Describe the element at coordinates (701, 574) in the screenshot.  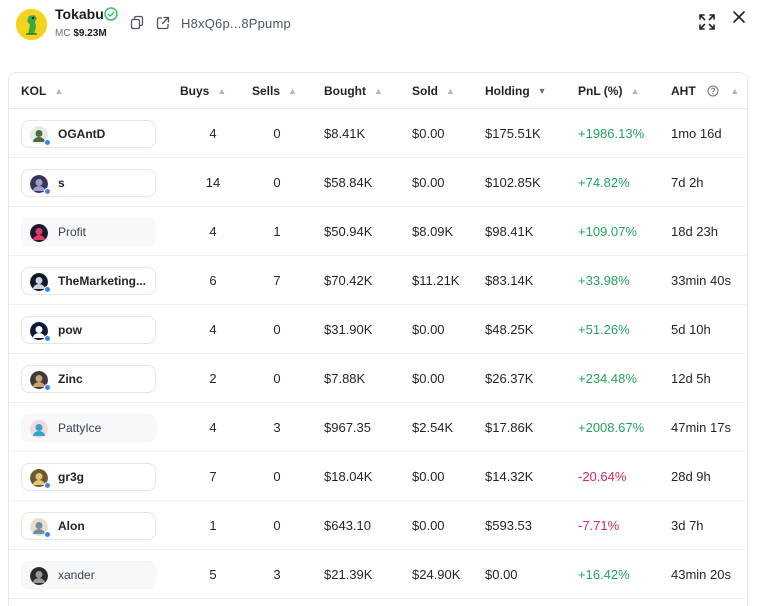
I see `aht-cell: 43min 20s` at that location.